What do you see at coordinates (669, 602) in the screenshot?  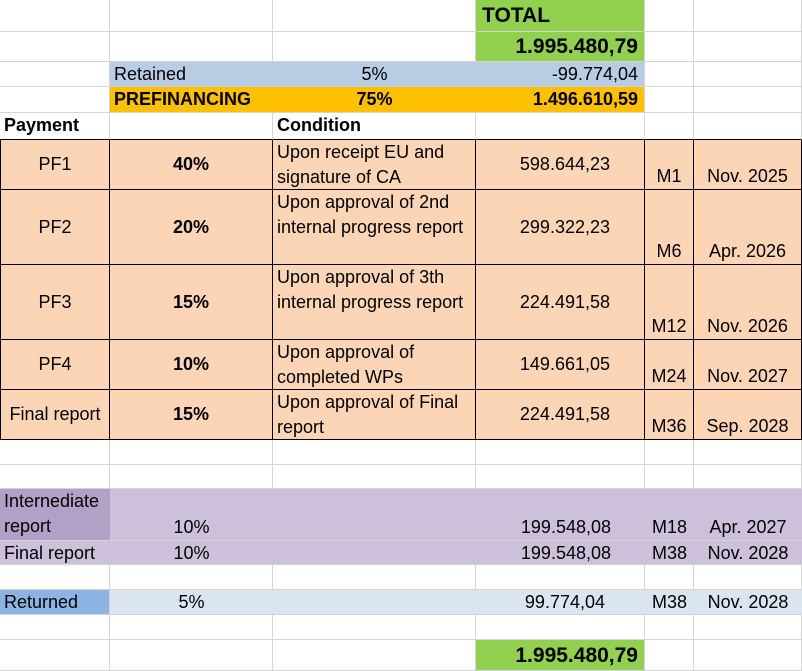 I see `returned-month: M38` at bounding box center [669, 602].